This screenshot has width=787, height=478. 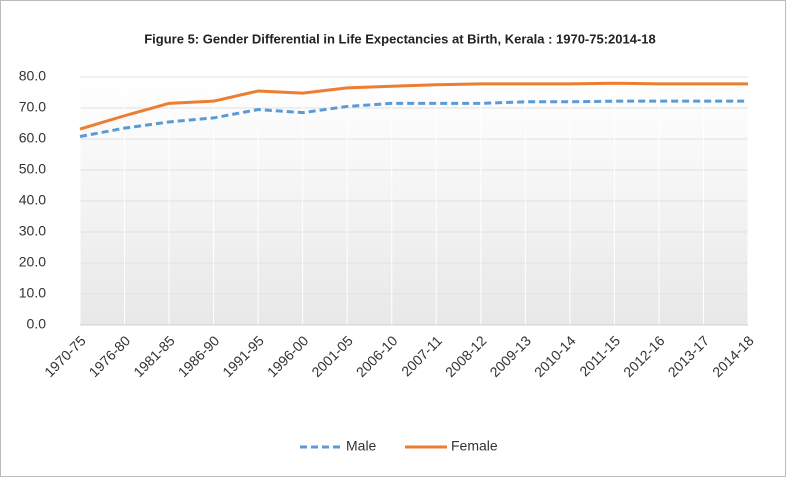 What do you see at coordinates (32, 138) in the screenshot?
I see `y-tick-label: 60.0` at bounding box center [32, 138].